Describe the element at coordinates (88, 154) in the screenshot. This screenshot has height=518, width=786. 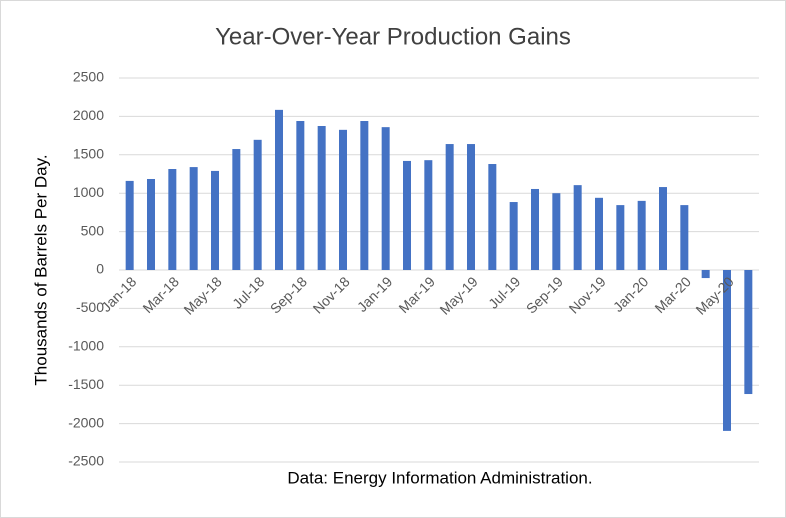
I see `y-tick-label: 1500` at that location.